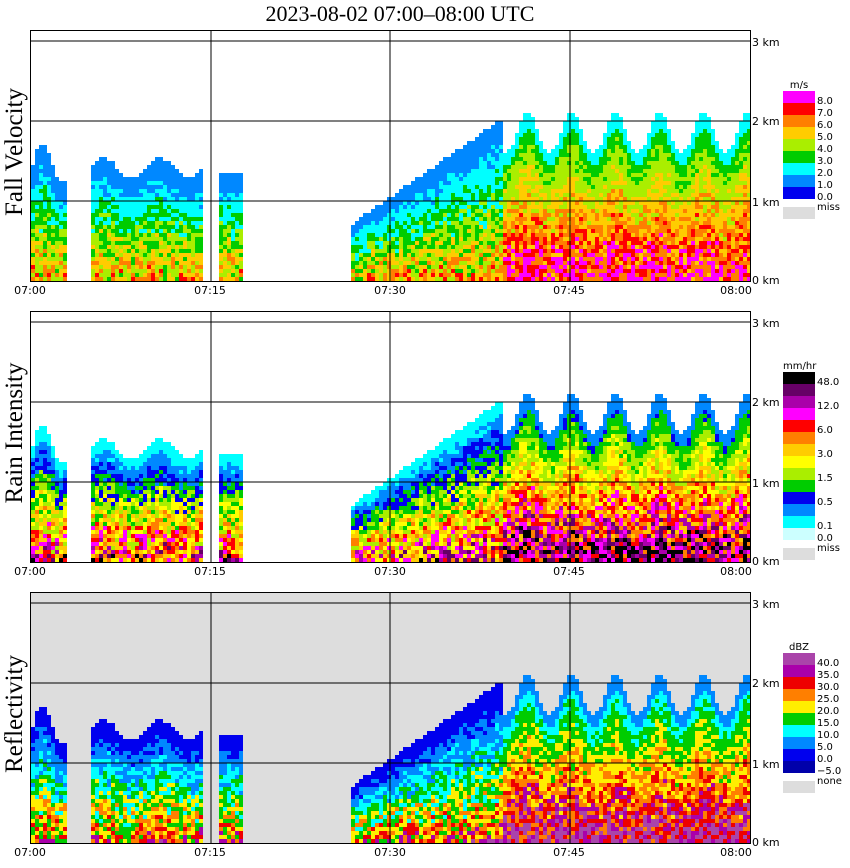 Image resolution: width=850 pixels, height=868 pixels. I want to click on legend-entry: 1.0, so click(814, 183).